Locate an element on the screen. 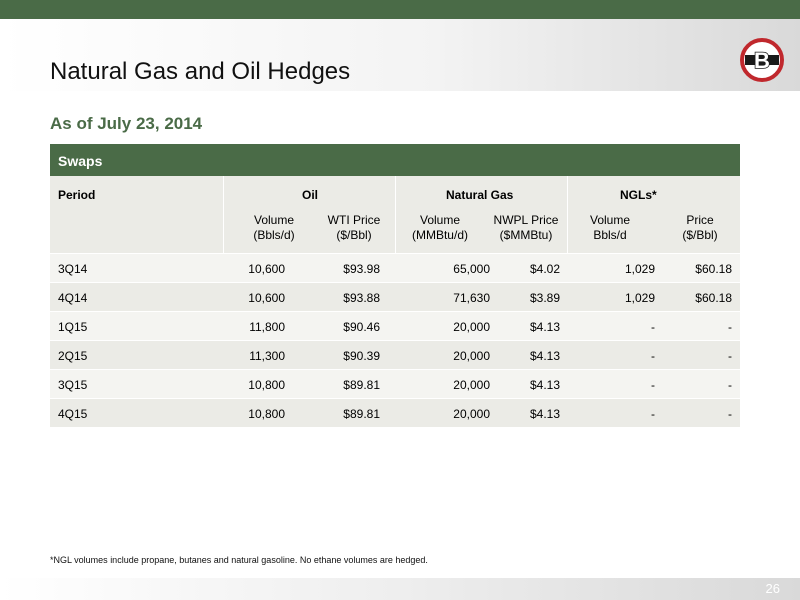 This screenshot has height=600, width=800. gas-volume-cell: 65,000 is located at coordinates (471, 269).